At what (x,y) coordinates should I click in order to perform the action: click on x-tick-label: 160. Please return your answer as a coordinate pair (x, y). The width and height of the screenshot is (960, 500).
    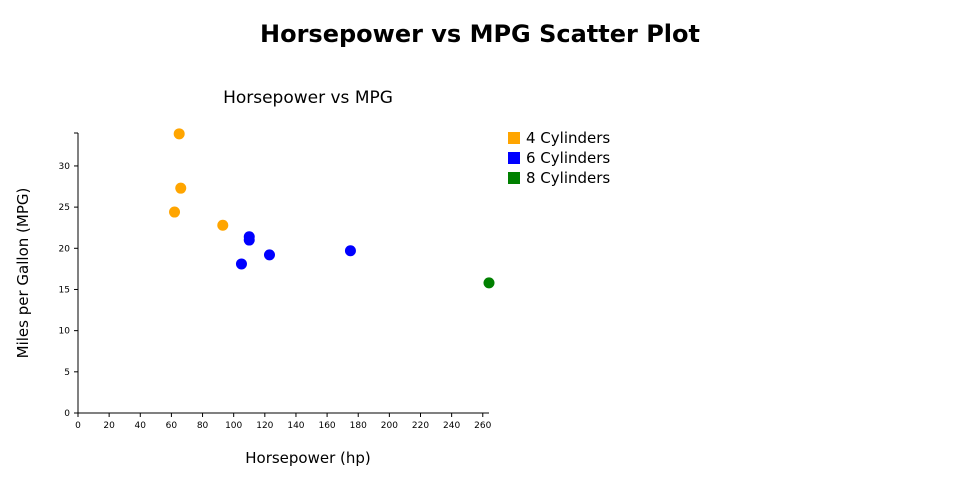
    Looking at the image, I should click on (326, 426).